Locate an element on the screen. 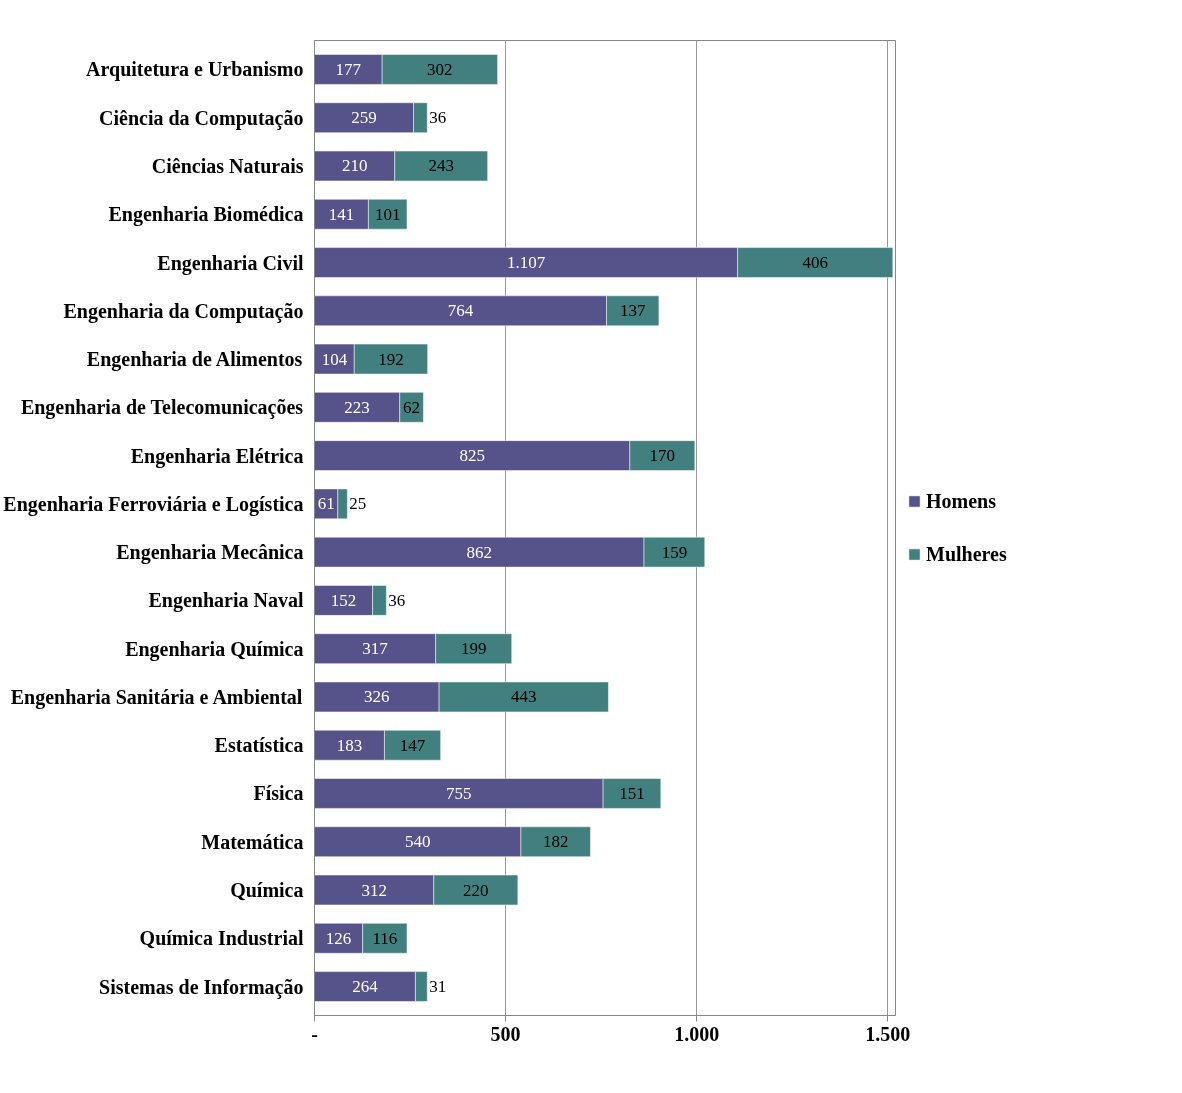  data-label: 199 is located at coordinates (473, 649).